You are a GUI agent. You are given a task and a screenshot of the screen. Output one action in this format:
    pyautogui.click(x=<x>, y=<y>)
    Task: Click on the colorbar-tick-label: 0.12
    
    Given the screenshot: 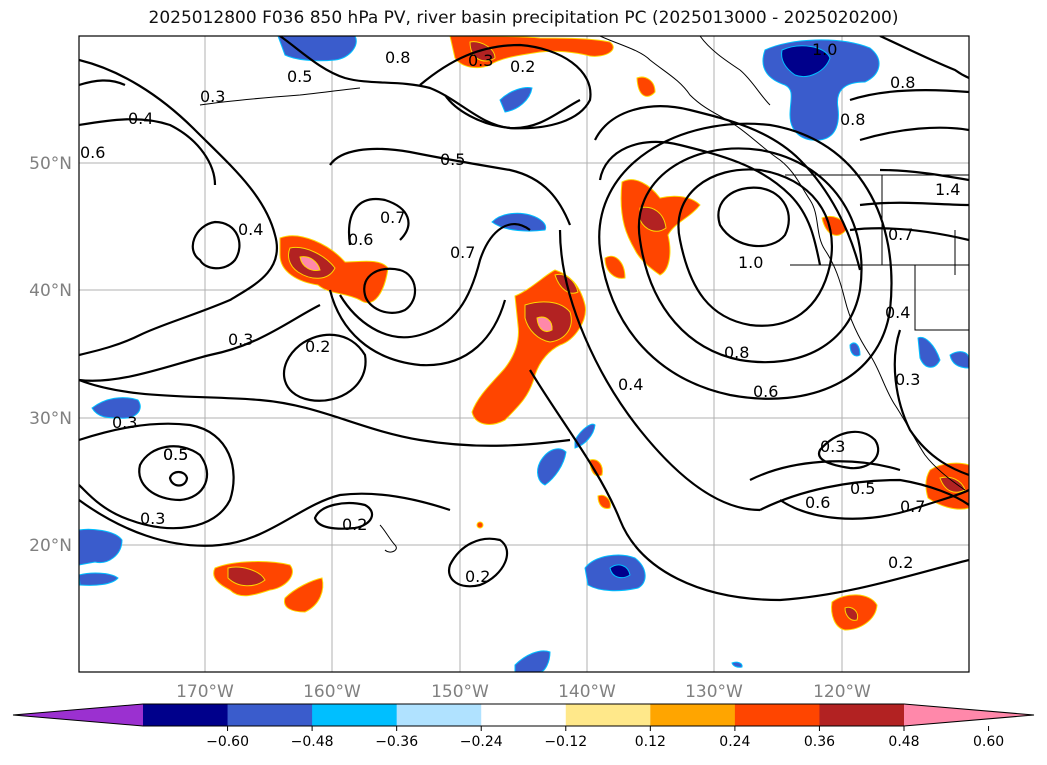 What is the action you would take?
    pyautogui.click(x=650, y=742)
    